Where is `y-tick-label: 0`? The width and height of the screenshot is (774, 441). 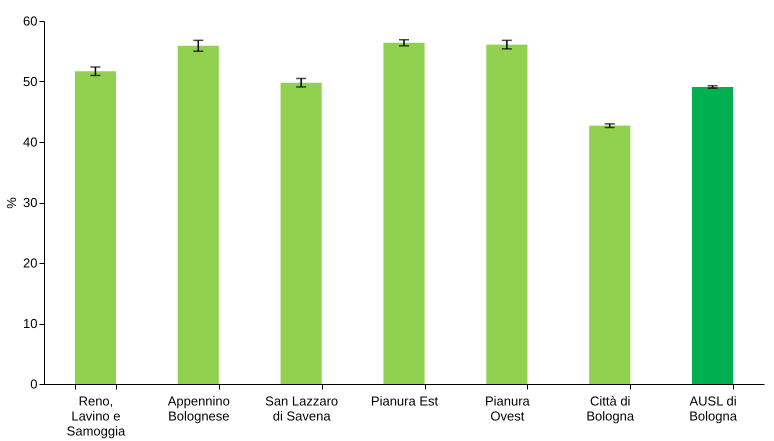 y-tick-label: 0 is located at coordinates (34, 384).